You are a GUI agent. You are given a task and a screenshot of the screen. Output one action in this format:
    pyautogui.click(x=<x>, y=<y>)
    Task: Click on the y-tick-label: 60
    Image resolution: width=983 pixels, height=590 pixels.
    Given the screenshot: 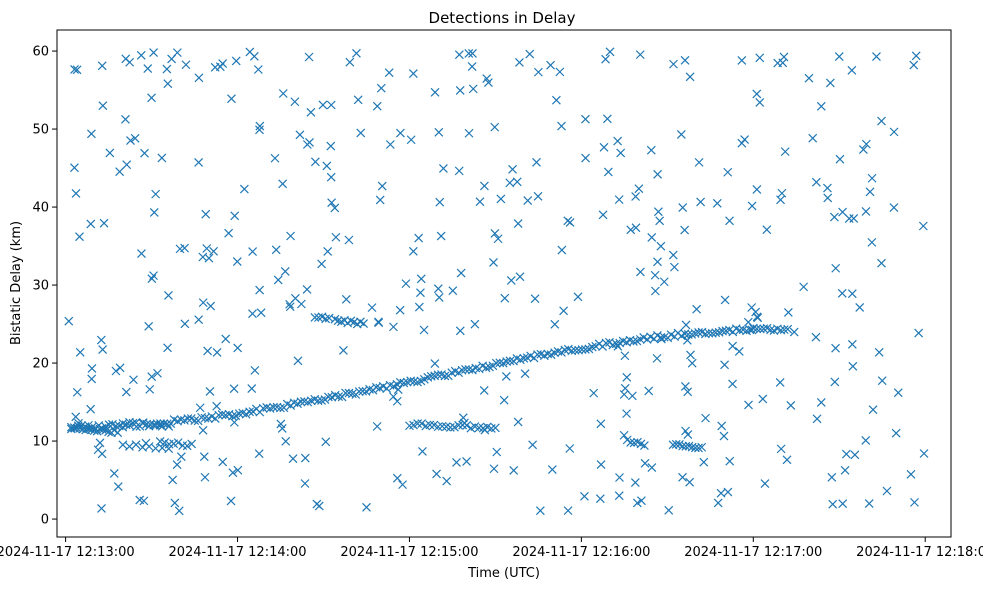 What is the action you would take?
    pyautogui.click(x=40, y=52)
    